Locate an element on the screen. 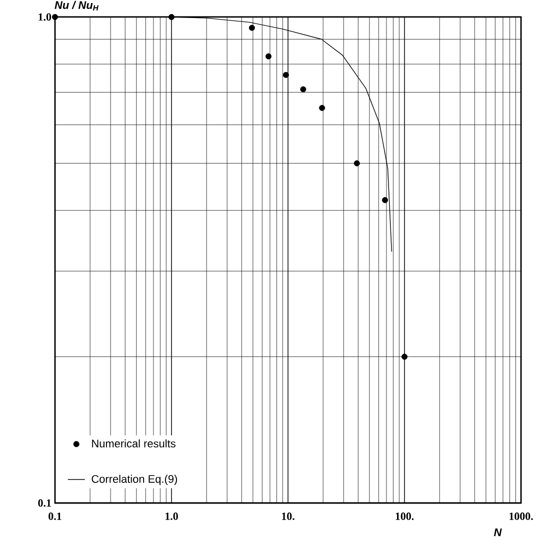  legend-label: Numerical results is located at coordinates (134, 443).